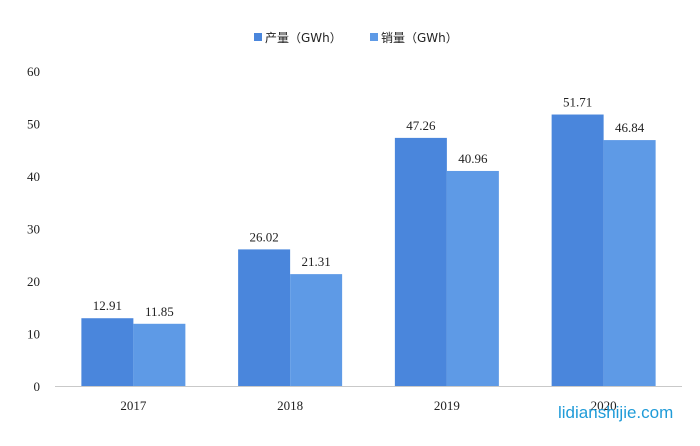  Describe the element at coordinates (258, 37) in the screenshot. I see `legend-swatch-production` at that location.